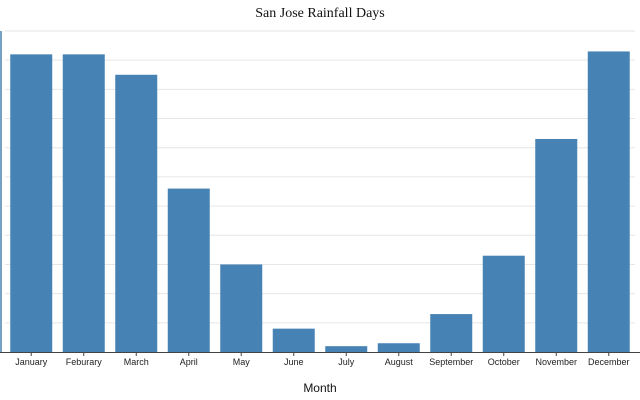 This screenshot has height=400, width=640. I want to click on bar-august, so click(398, 347).